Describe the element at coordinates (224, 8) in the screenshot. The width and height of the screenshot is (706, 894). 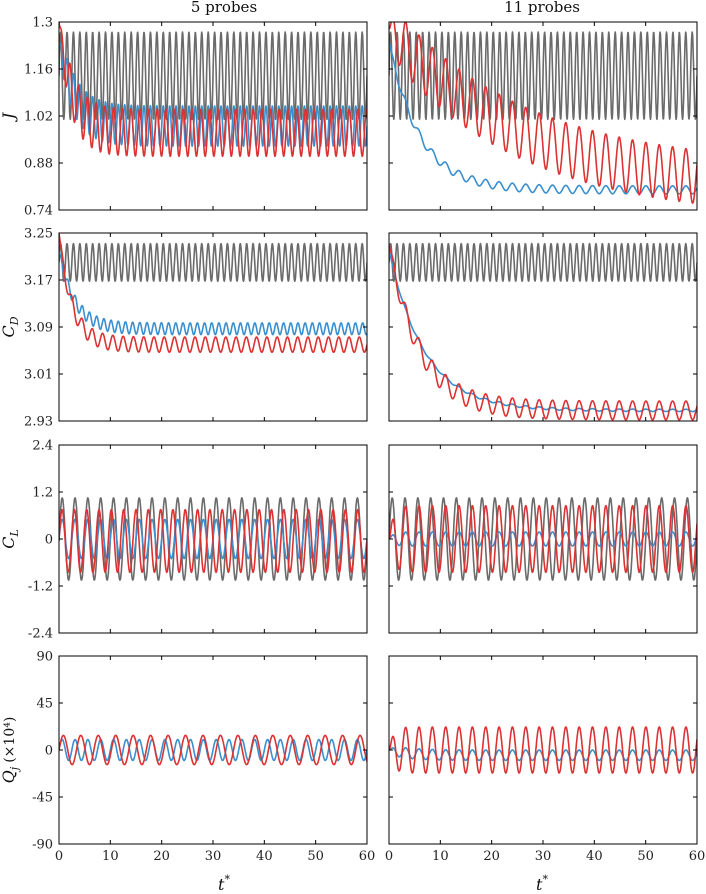
I see `column-title-5-probes: 5 probes` at that location.